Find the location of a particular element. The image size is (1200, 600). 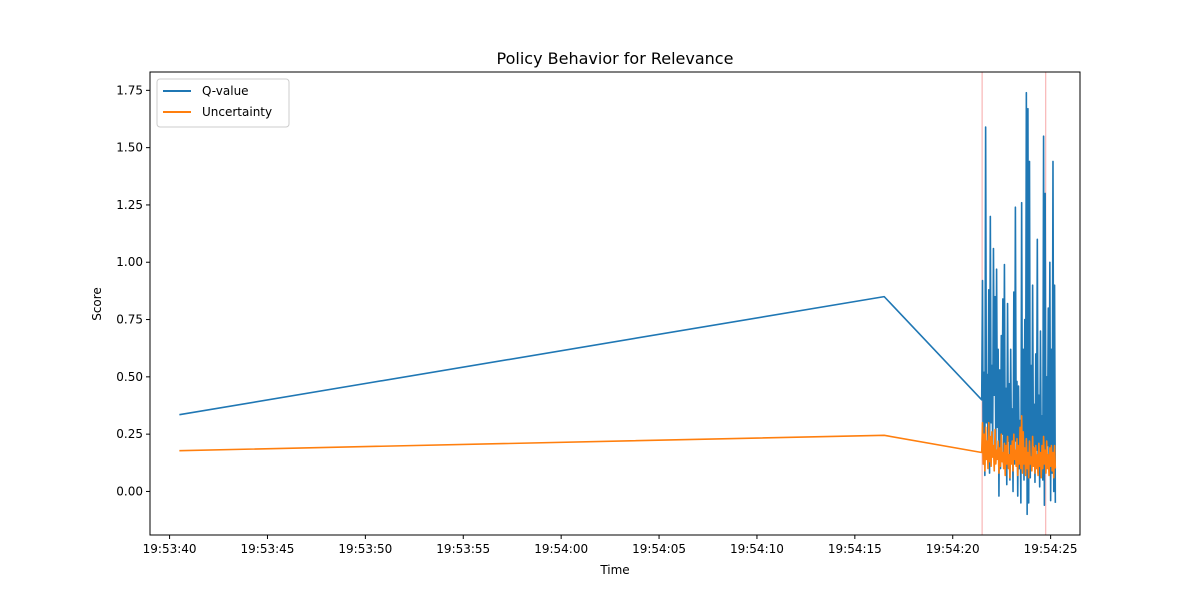

legend-label-uncertainty: Uncertainty is located at coordinates (237, 112).